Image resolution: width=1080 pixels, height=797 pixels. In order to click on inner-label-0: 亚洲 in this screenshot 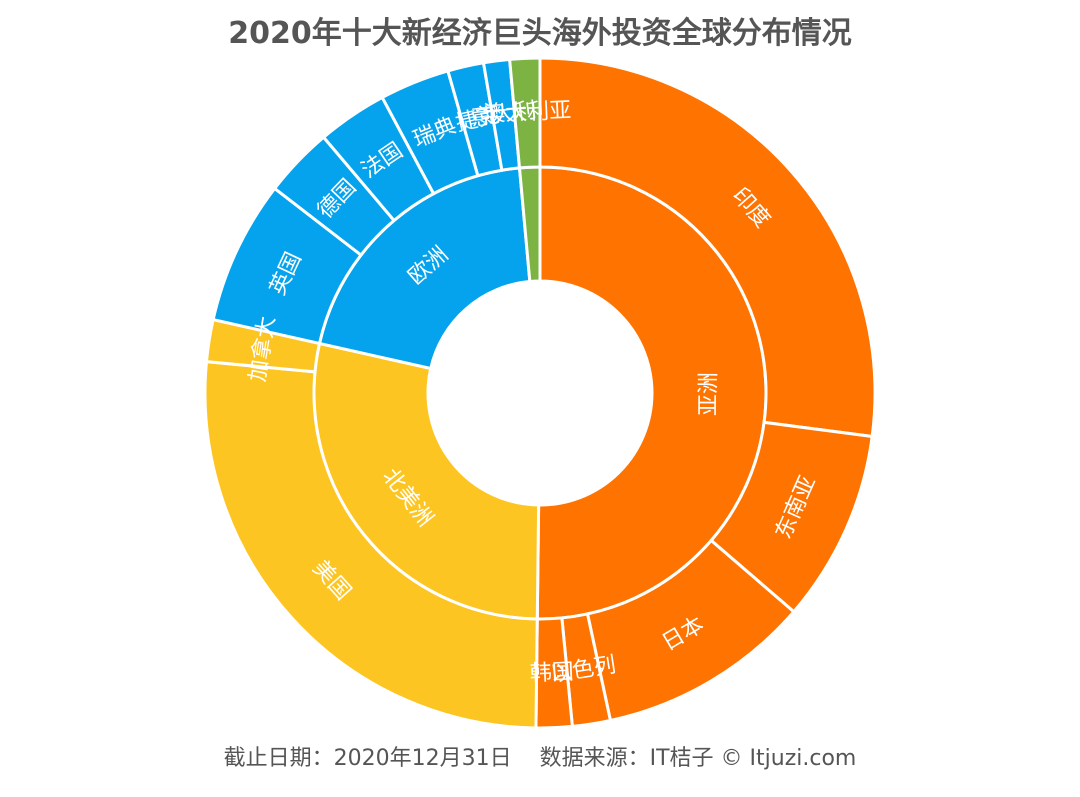, I will do `click(708, 394)`.